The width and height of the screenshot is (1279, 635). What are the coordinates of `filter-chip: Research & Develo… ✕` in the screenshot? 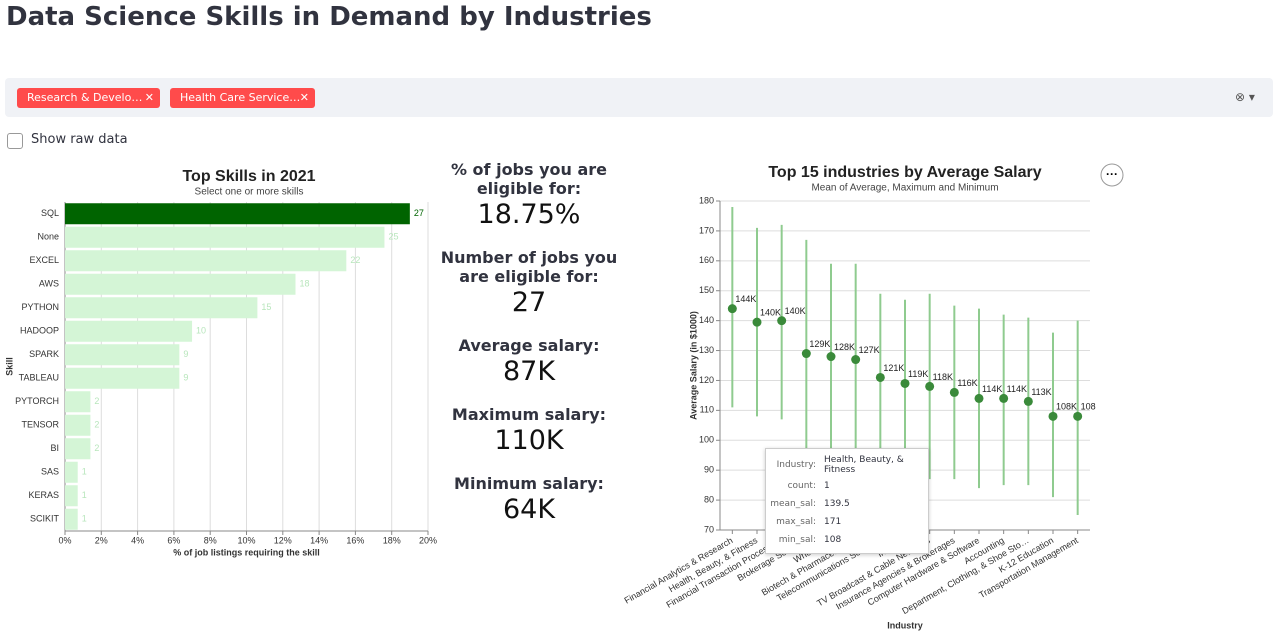 It's located at (88, 98).